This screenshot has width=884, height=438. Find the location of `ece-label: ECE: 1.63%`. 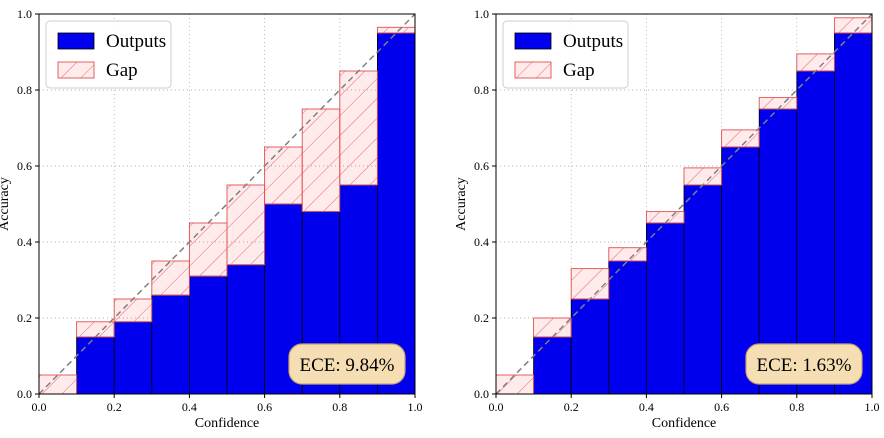

ece-label: ECE: 1.63% is located at coordinates (804, 365).